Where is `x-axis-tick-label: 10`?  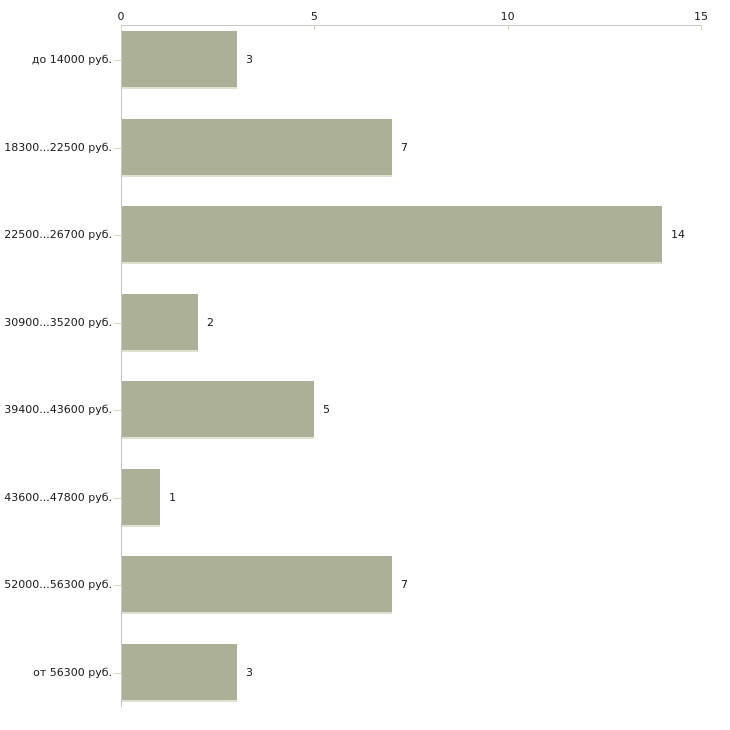
x-axis-tick-label: 10 is located at coordinates (507, 16).